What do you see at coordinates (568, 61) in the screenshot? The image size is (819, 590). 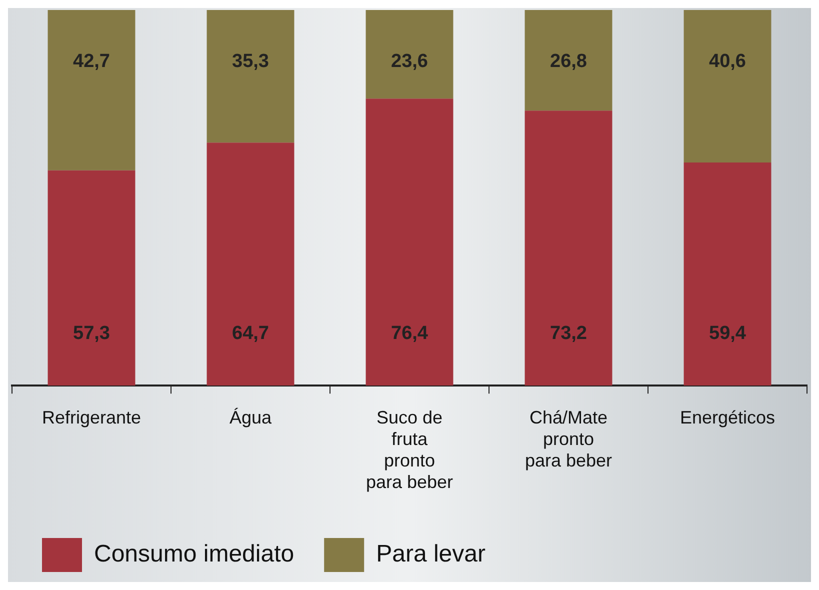 I see `data-label: 26,8` at bounding box center [568, 61].